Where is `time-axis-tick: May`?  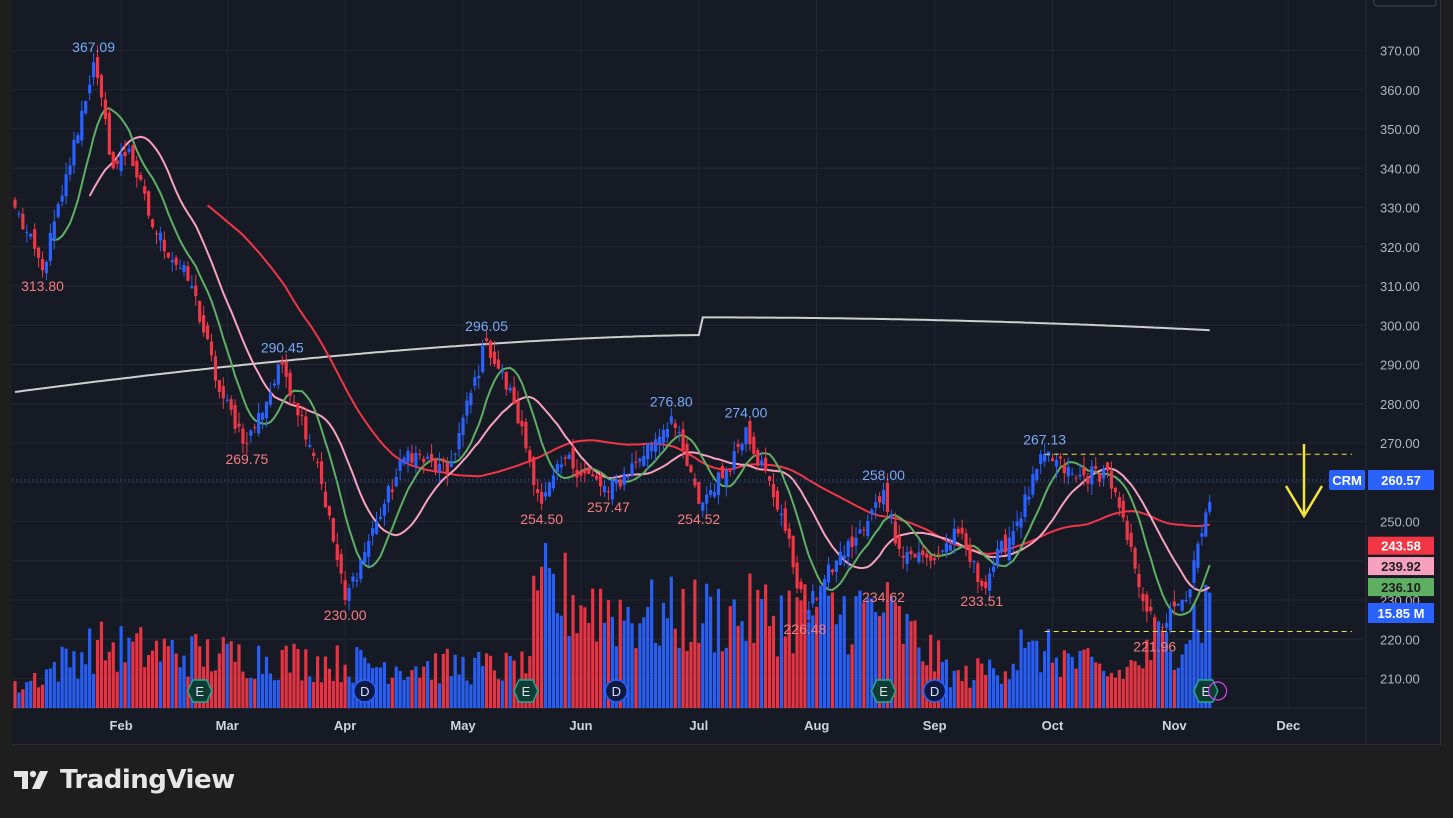 time-axis-tick: May is located at coordinates (463, 725).